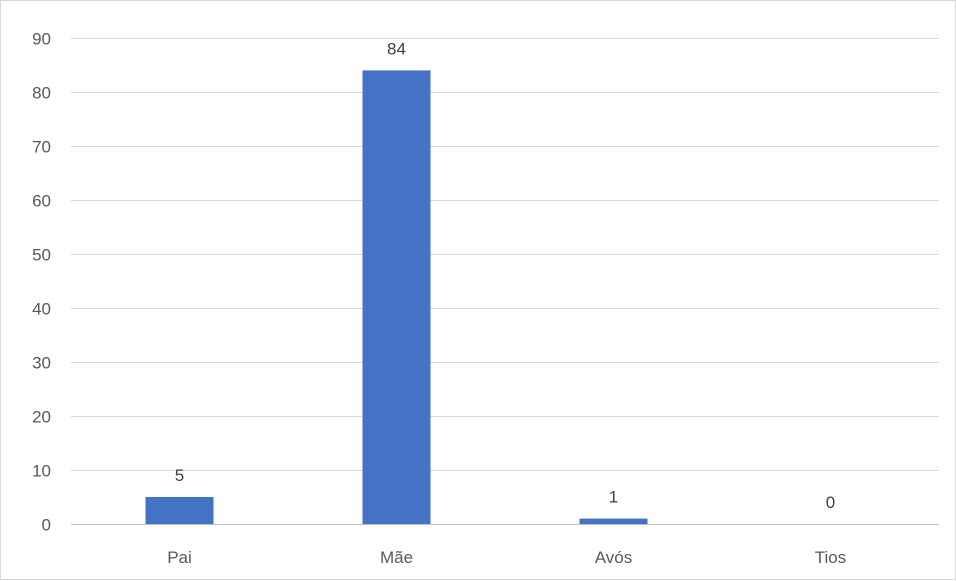 The image size is (956, 581). What do you see at coordinates (41, 282) in the screenshot?
I see `y-axis-tick-labels: 0 10 20 30 40 50 60 70 80 90` at bounding box center [41, 282].